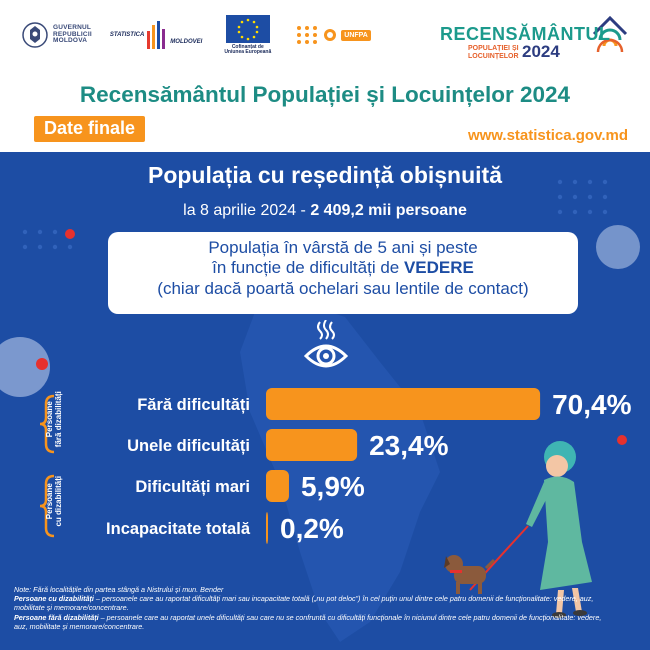 The image size is (650, 650). I want to click on government-logo: GUVERNUL REPUBLICII MOLDOVA, so click(57, 35).